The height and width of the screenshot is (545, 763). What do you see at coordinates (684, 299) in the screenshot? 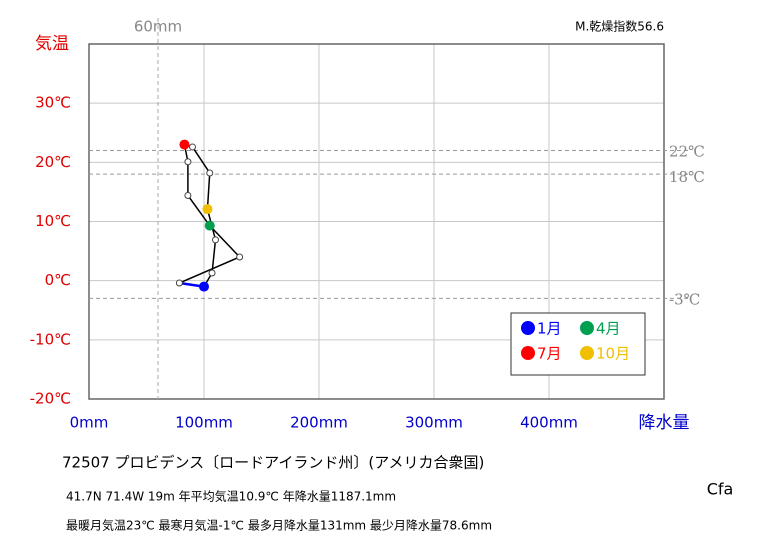
I see `reference-label: -3℃` at bounding box center [684, 299].